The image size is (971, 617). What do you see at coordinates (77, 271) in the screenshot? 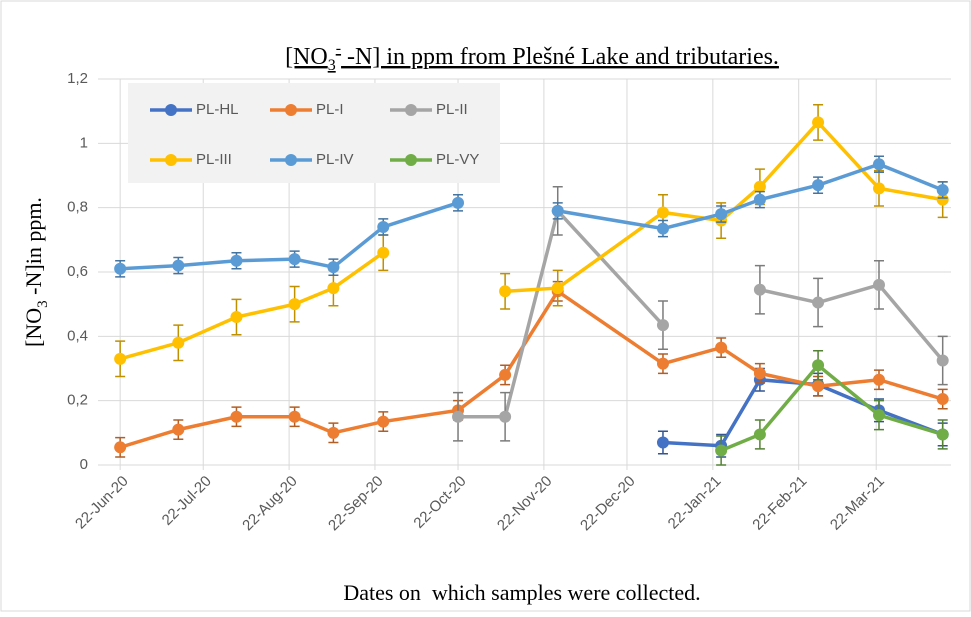
I see `y-tick-label: 0,6` at bounding box center [77, 271].